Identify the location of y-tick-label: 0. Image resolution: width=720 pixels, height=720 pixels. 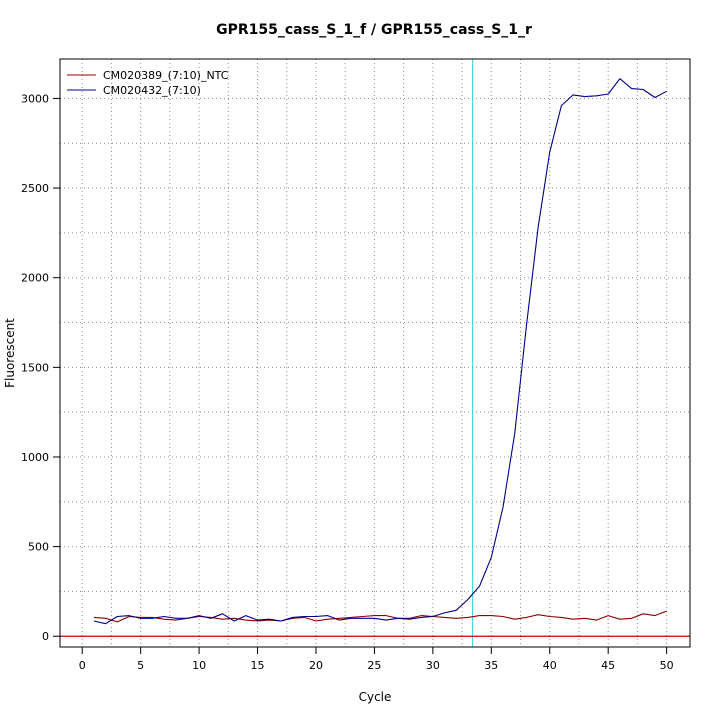
(45, 636).